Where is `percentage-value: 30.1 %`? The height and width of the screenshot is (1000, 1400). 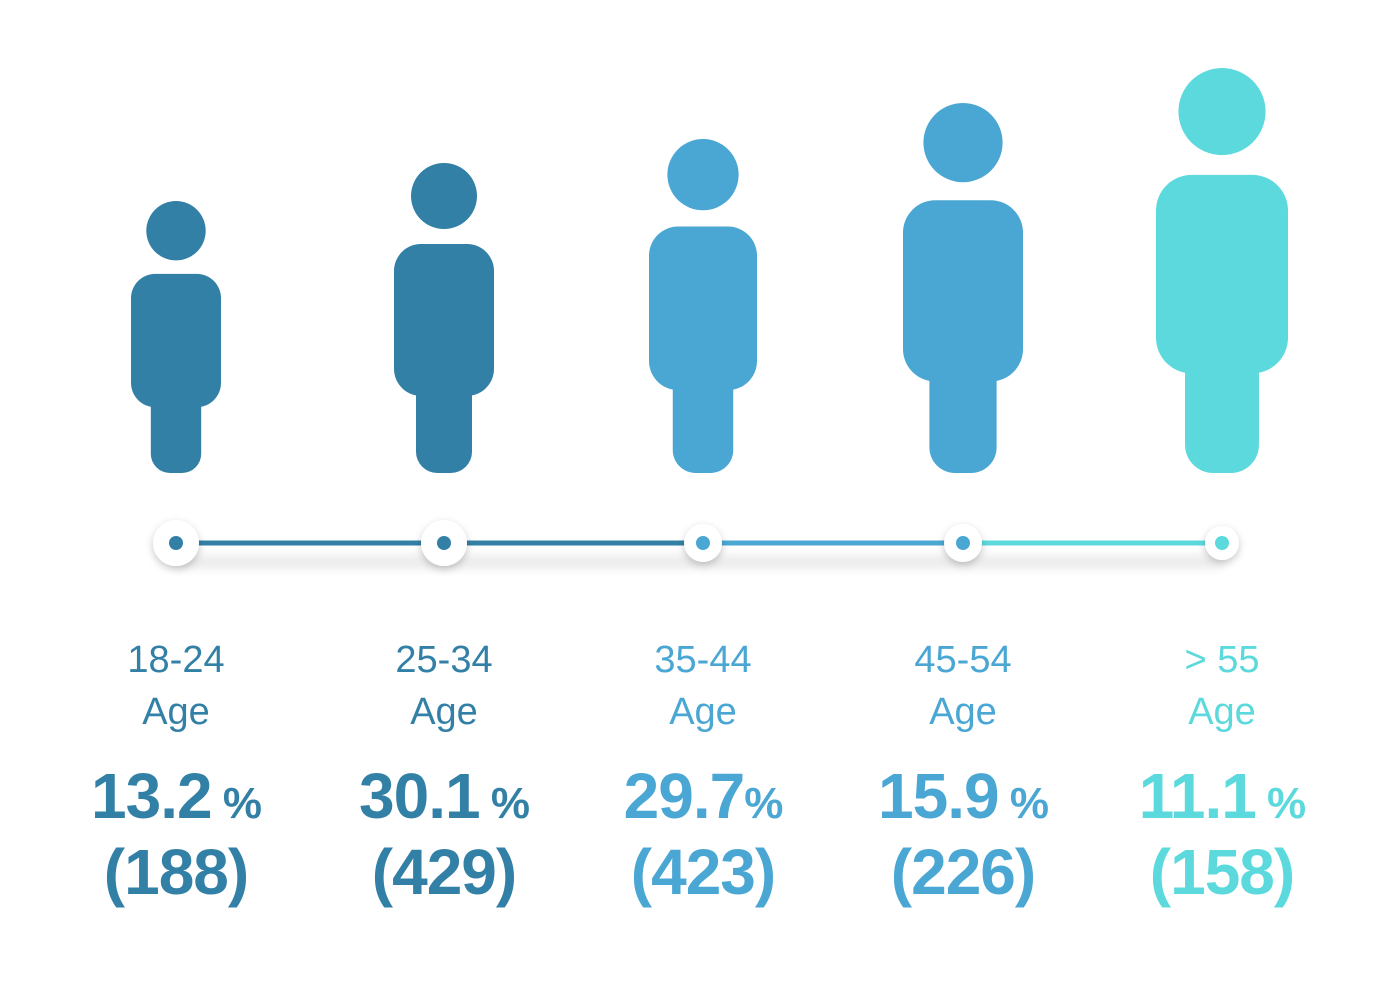
percentage-value: 30.1 % is located at coordinates (444, 800).